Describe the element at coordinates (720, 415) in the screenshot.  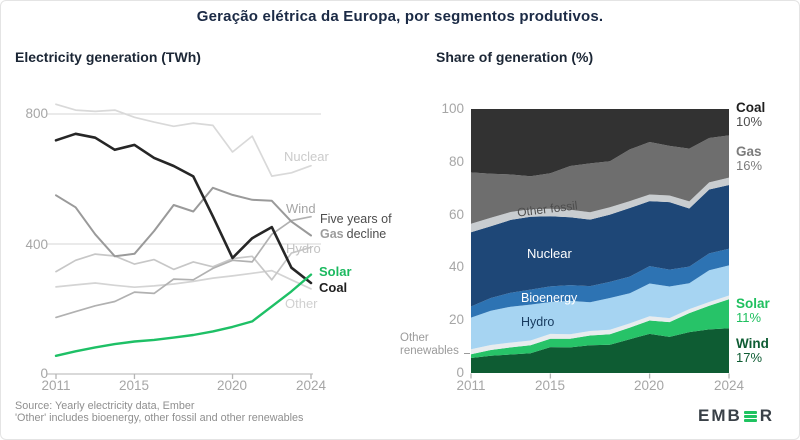
I see `ember-logo-prefix: EMB` at that location.